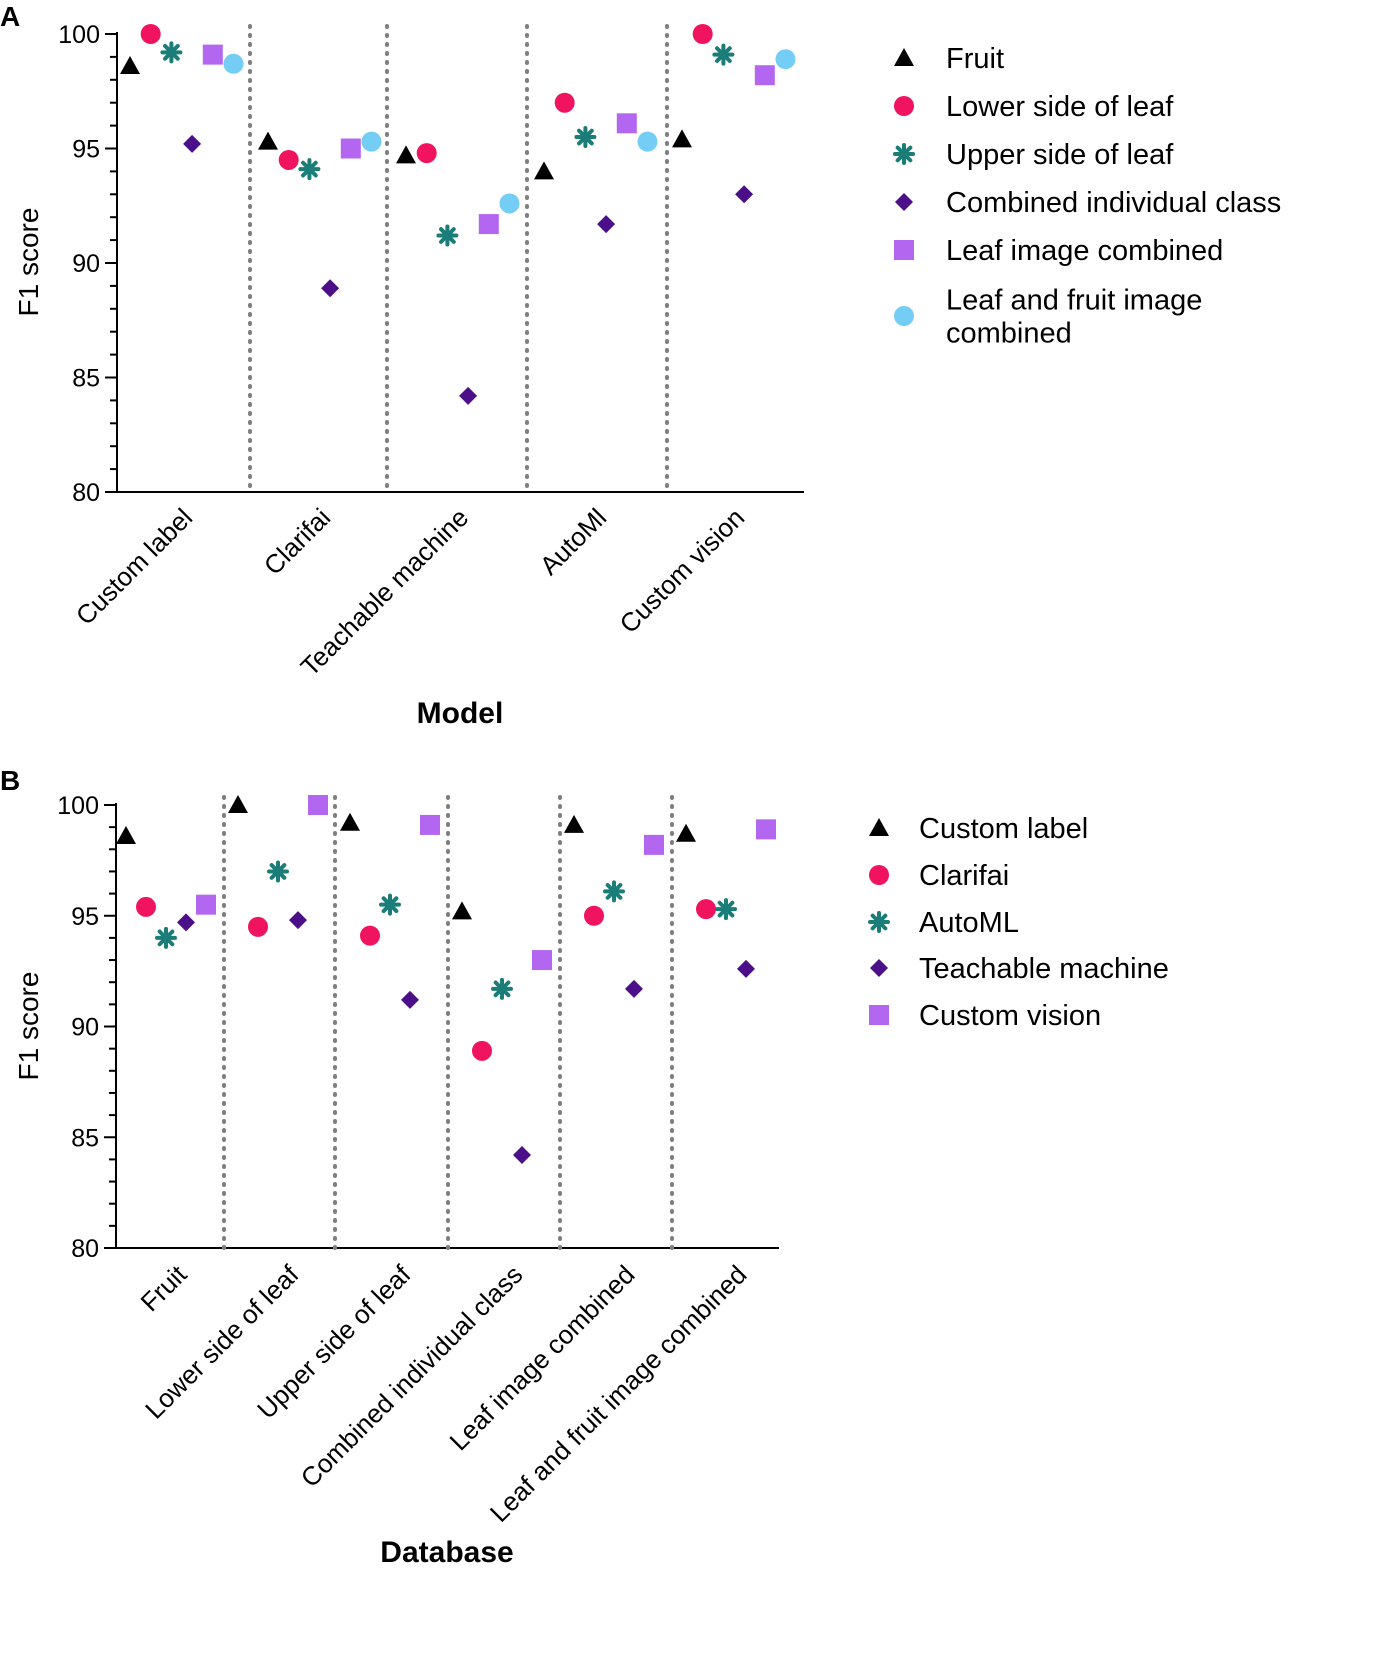  Describe the element at coordinates (1060, 107) in the screenshot. I see `legend-label: Lower side of leaf` at that location.